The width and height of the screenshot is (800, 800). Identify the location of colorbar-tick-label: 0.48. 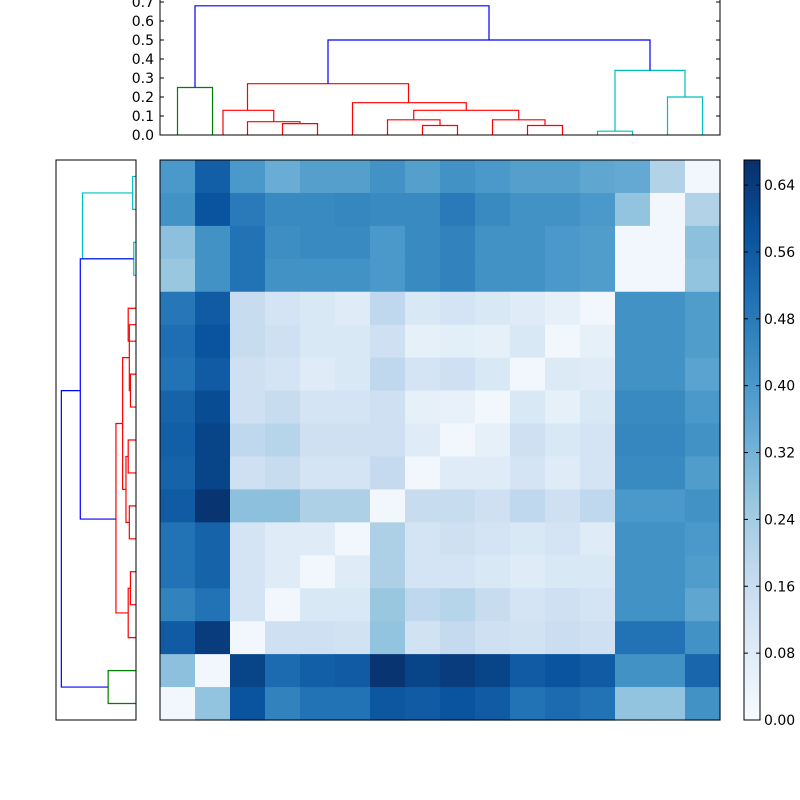
(779, 320).